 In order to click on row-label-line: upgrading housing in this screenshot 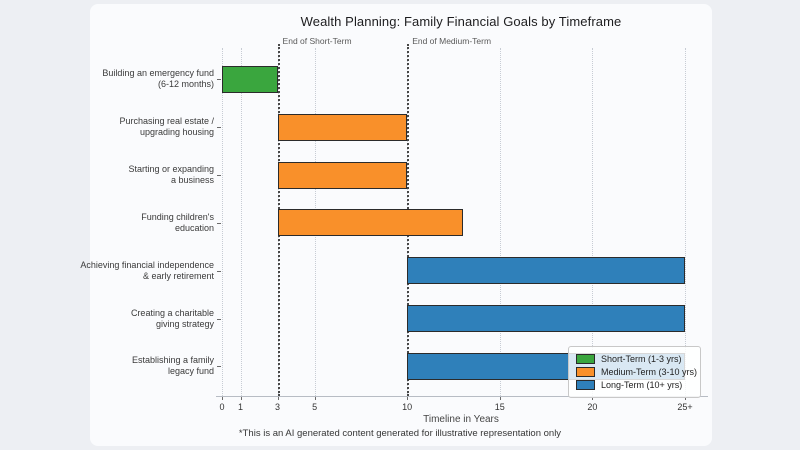, I will do `click(176, 132)`.